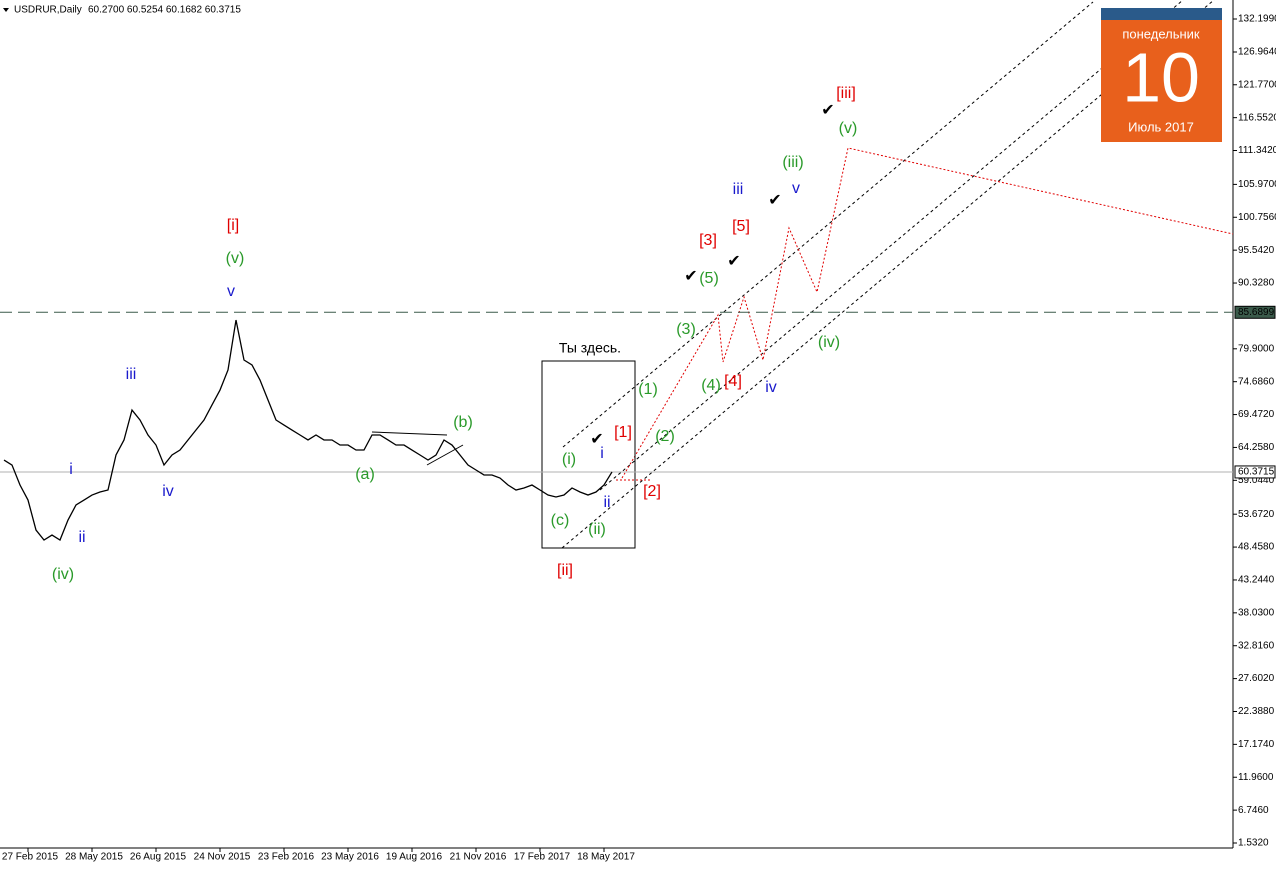 This screenshot has height=873, width=1276. I want to click on y-tick-label: 53.6720, so click(1256, 514).